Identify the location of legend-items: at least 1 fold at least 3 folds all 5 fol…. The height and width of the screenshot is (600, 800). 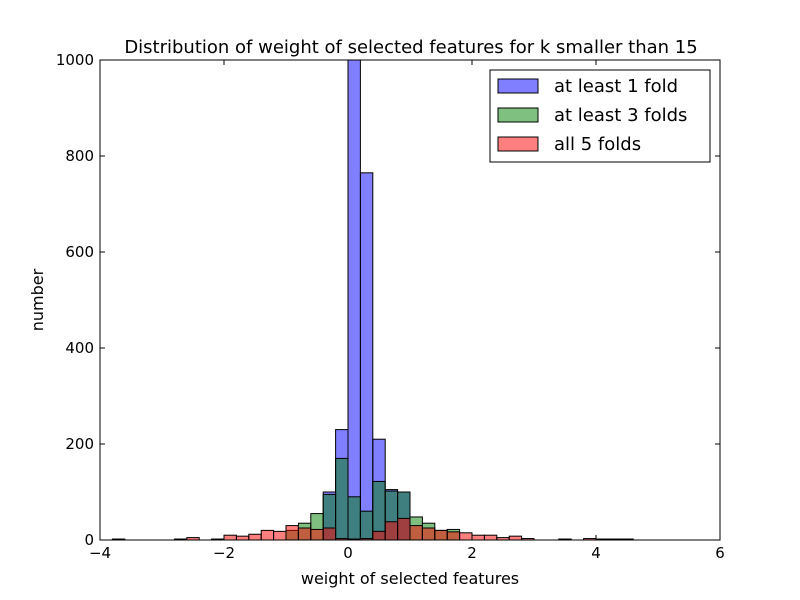
(592, 115).